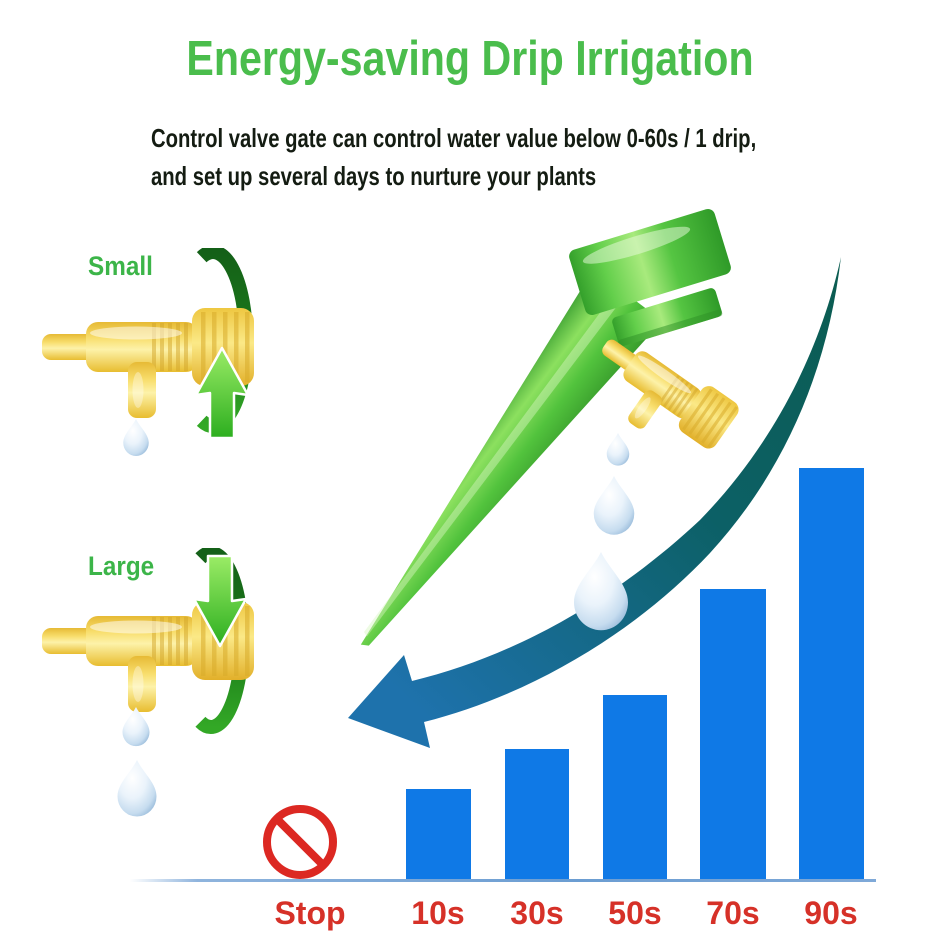 Image resolution: width=940 pixels, height=940 pixels. What do you see at coordinates (438, 913) in the screenshot?
I see `axis-label-10s: 10s` at bounding box center [438, 913].